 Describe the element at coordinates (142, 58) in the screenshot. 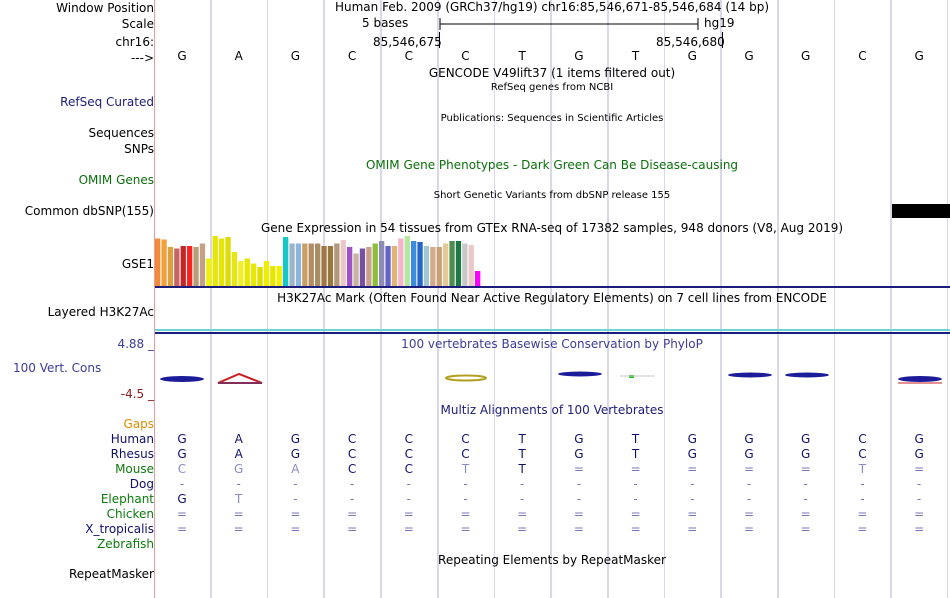

I see `strand-label: --->` at that location.